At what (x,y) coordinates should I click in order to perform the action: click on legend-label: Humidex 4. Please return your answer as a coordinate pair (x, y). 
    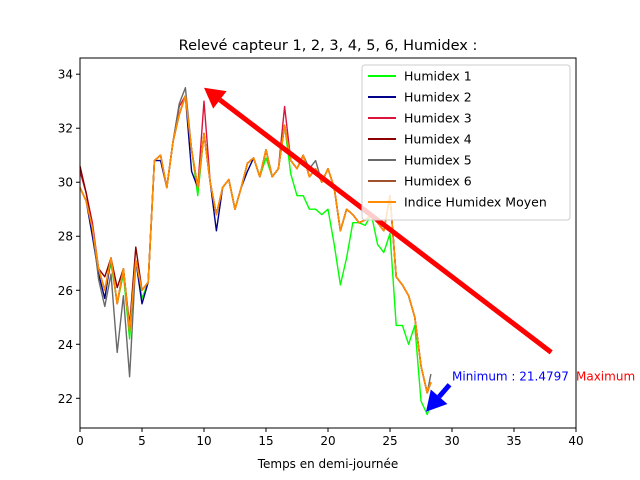
    Looking at the image, I should click on (438, 139).